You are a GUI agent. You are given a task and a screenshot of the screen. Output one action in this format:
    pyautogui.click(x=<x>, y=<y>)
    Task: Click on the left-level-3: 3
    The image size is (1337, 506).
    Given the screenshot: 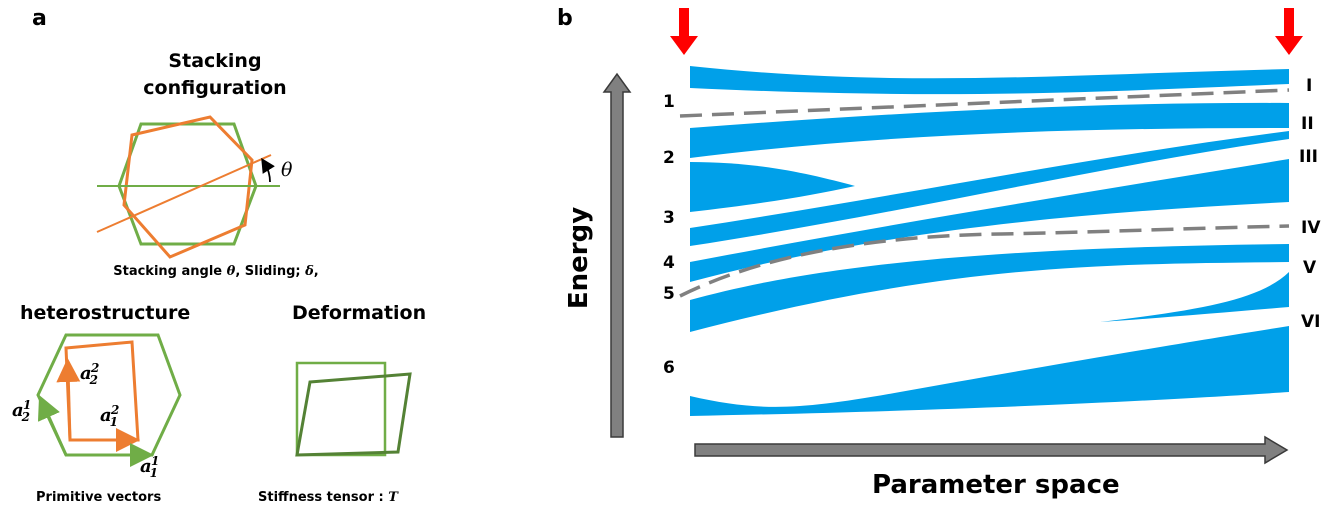 What is the action you would take?
    pyautogui.click(x=669, y=218)
    